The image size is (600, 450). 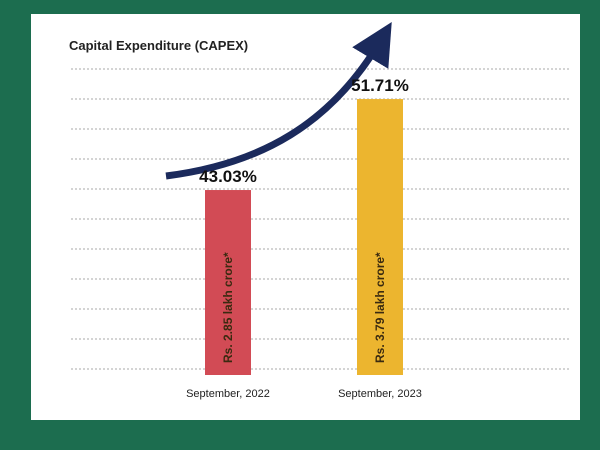 I want to click on value-label: 51.71%, so click(x=380, y=85).